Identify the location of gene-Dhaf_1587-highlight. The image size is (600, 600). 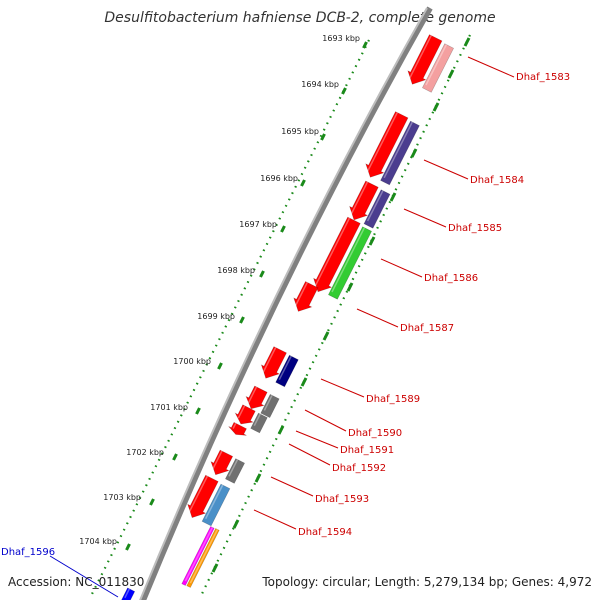
(301, 294).